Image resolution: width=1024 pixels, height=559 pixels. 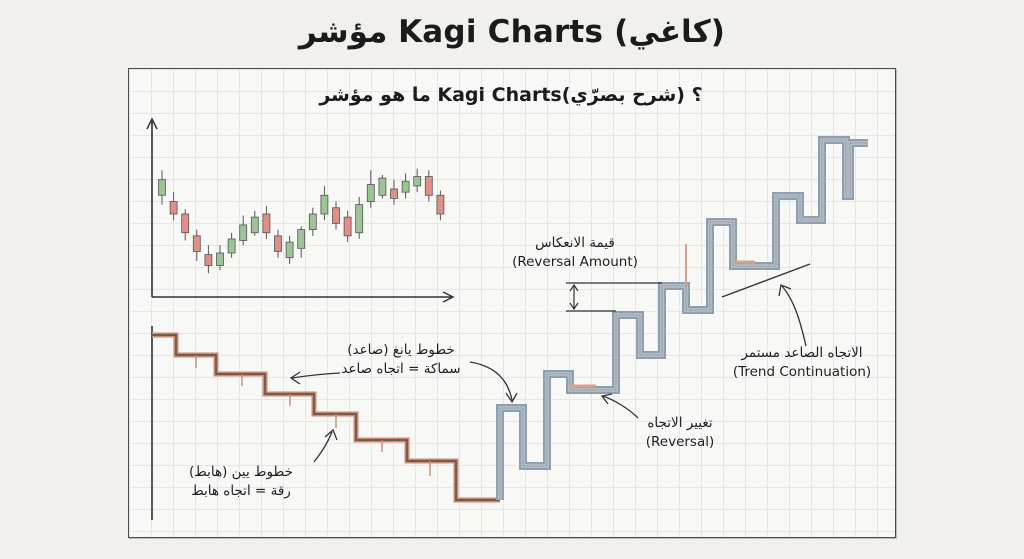 What do you see at coordinates (301, 221) in the screenshot?
I see `candles-group` at bounding box center [301, 221].